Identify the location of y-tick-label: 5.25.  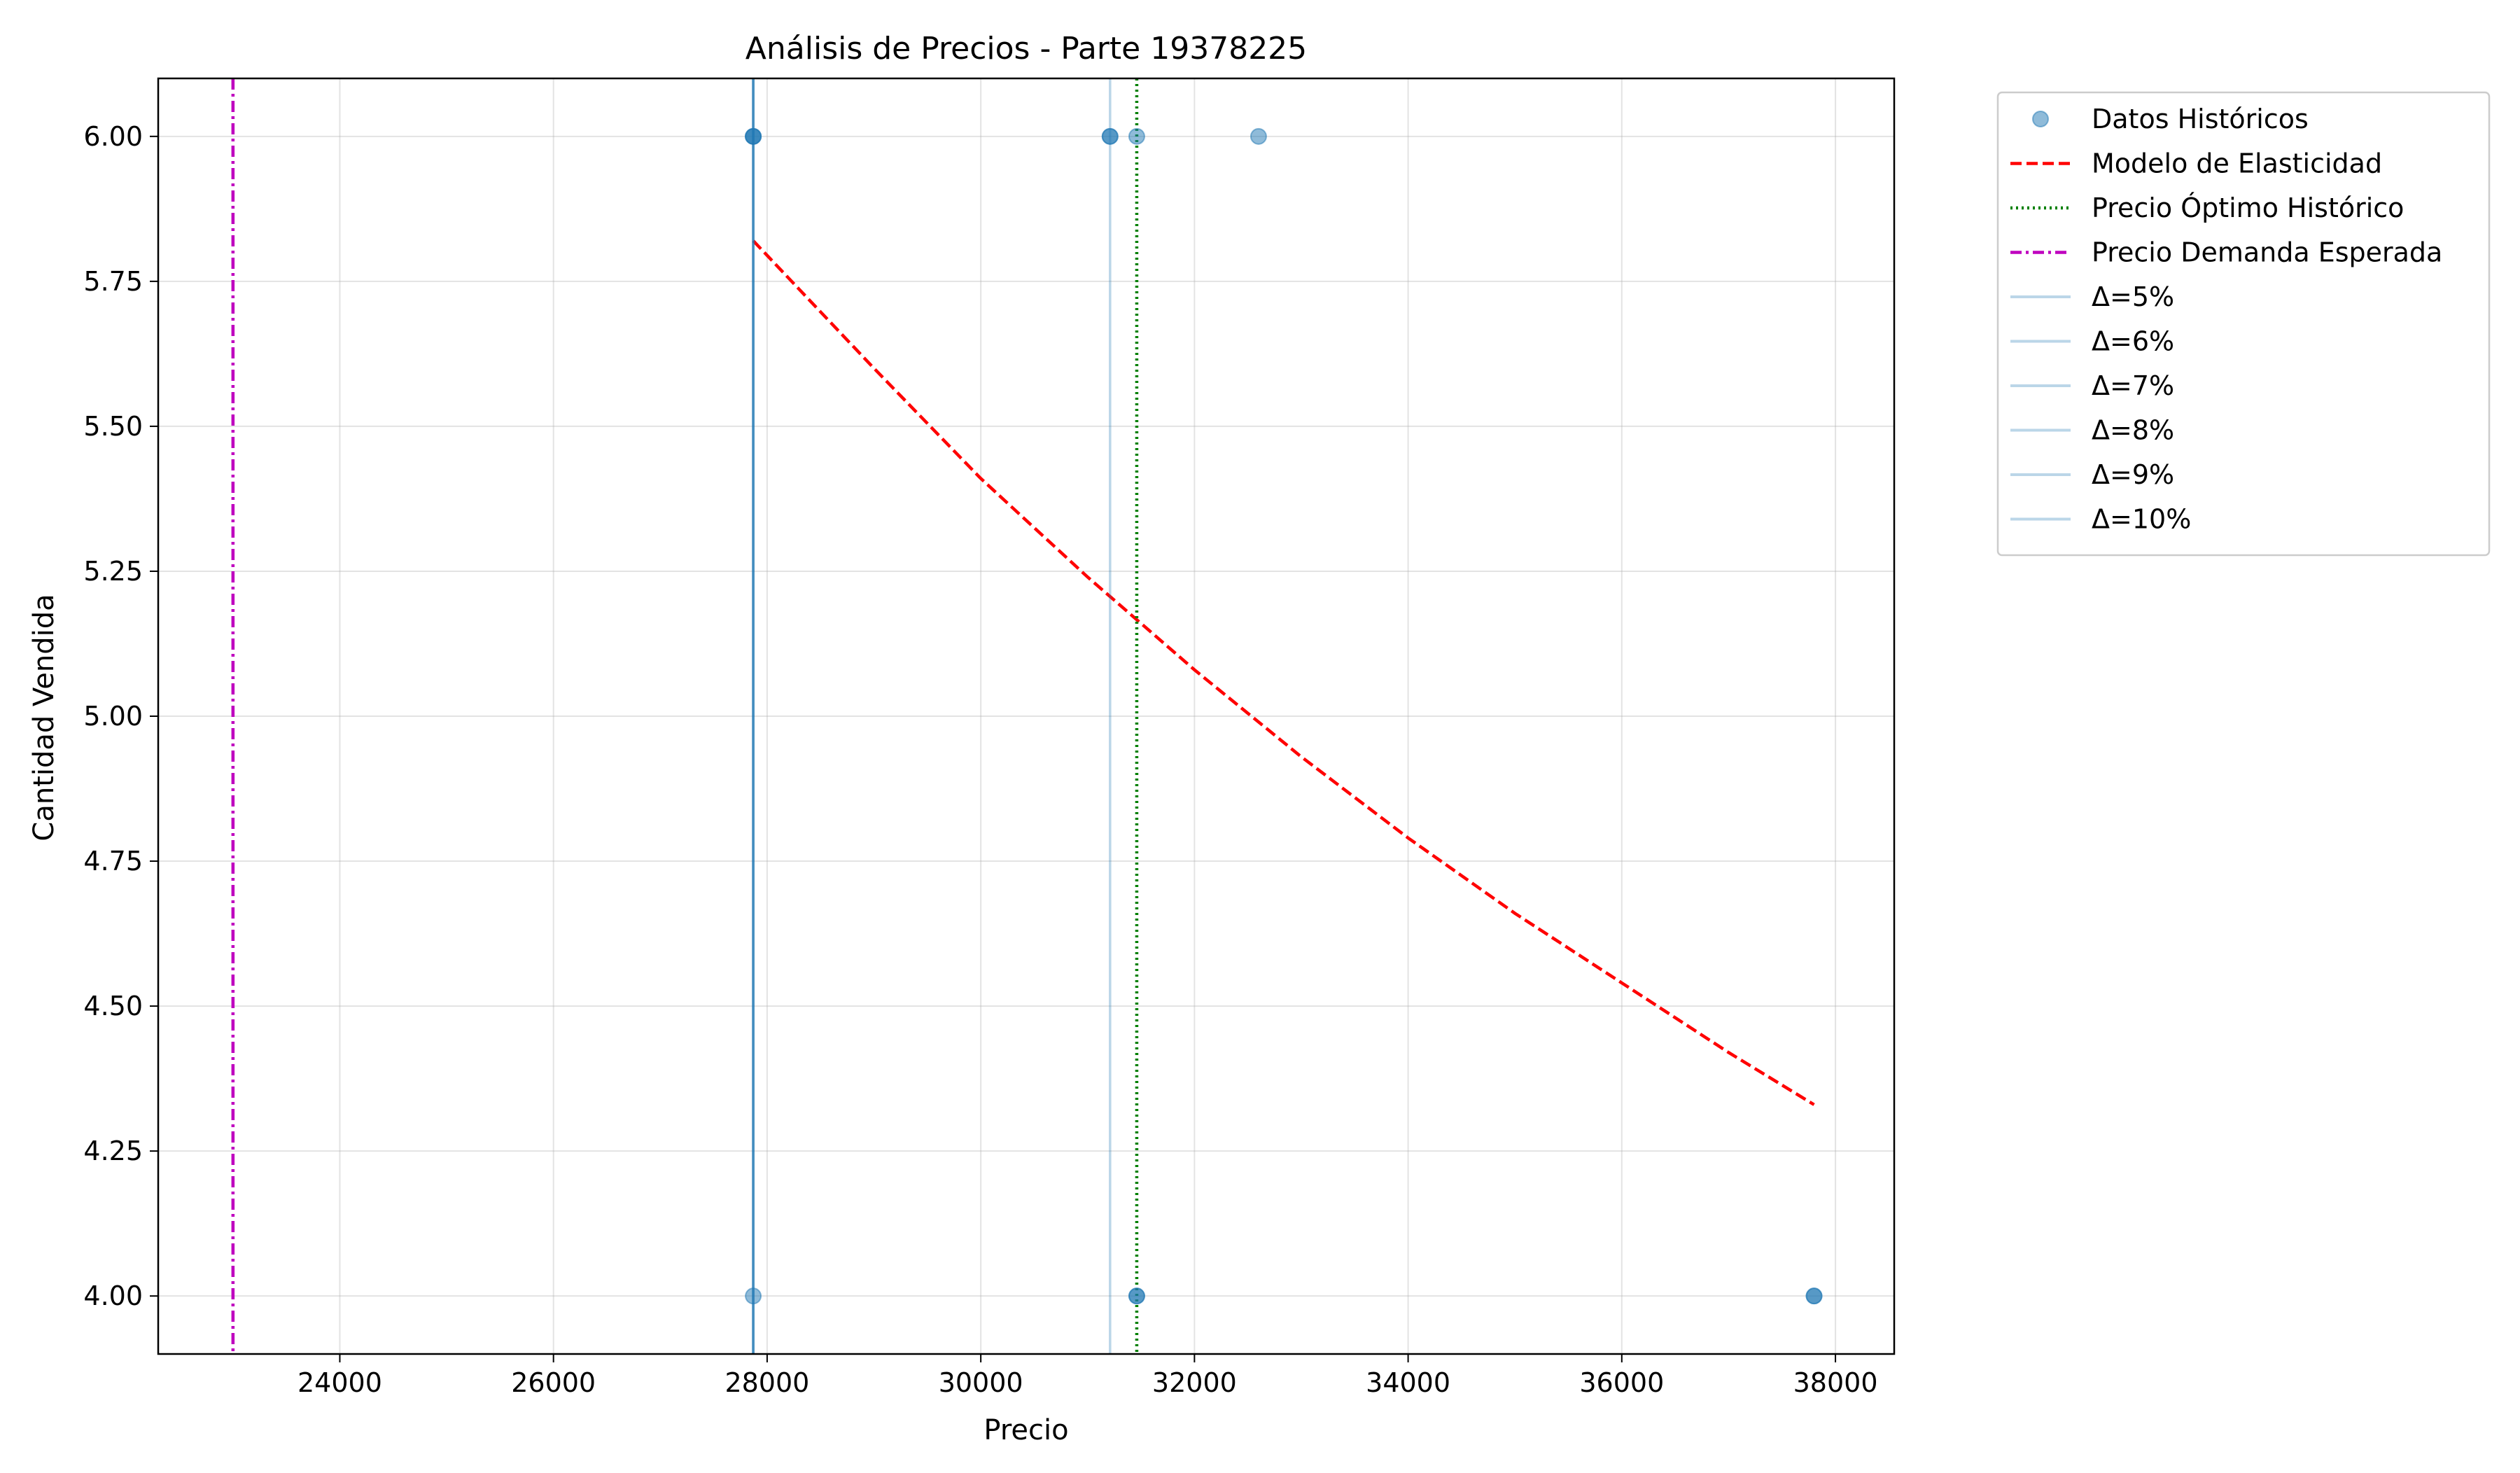
(113, 571).